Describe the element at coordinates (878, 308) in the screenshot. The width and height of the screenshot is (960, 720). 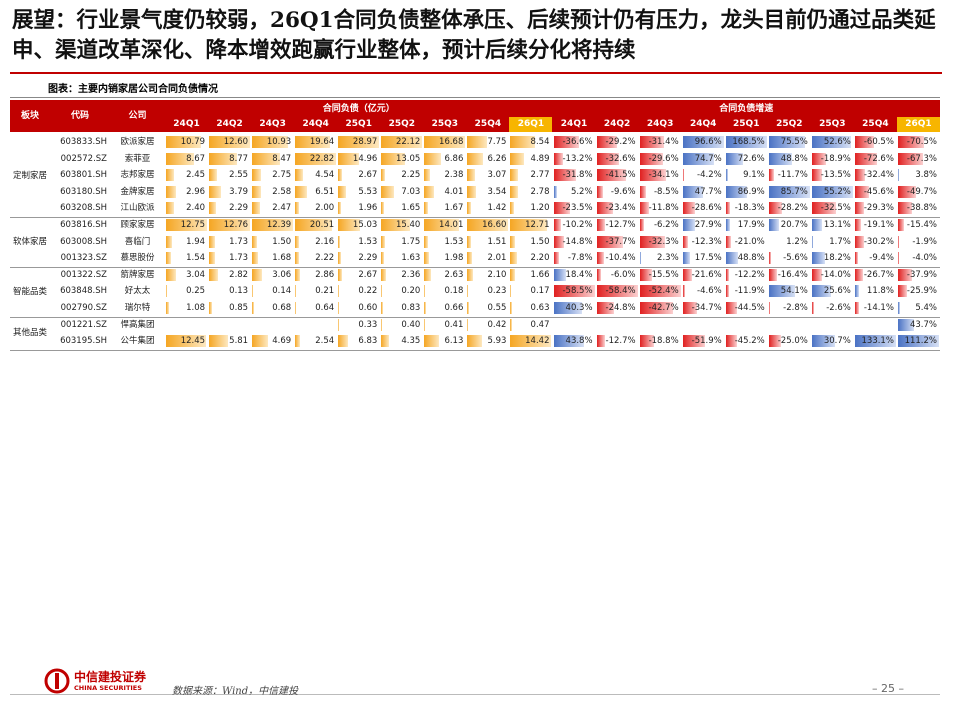
I see `growth-value: -14.1%` at that location.